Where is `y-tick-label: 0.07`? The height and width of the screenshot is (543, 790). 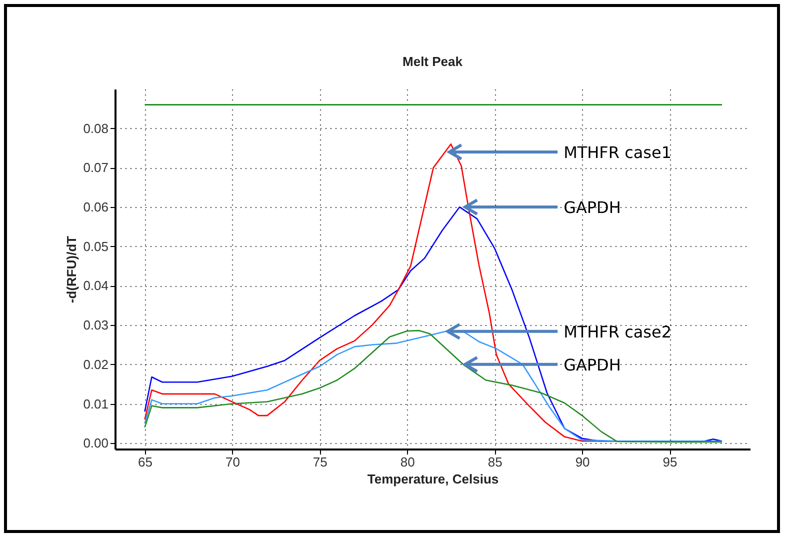
y-tick-label: 0.07 is located at coordinates (95, 168).